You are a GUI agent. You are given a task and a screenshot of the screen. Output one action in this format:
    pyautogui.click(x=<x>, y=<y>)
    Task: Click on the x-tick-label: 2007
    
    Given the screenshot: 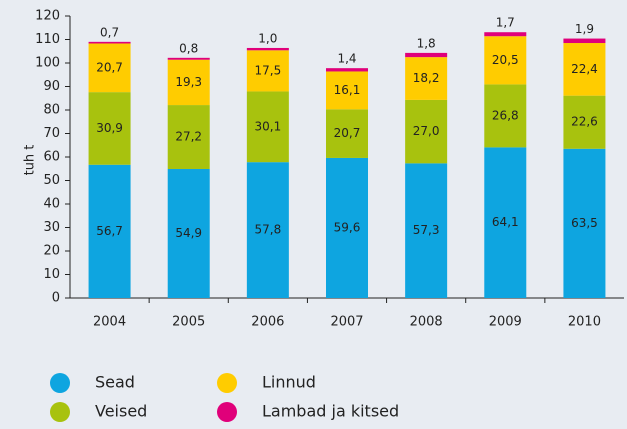 What is the action you would take?
    pyautogui.click(x=346, y=322)
    